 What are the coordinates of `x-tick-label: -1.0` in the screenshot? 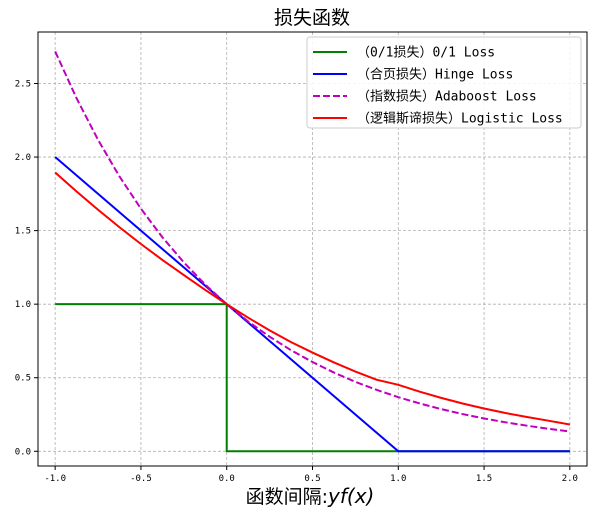 It's located at (55, 479).